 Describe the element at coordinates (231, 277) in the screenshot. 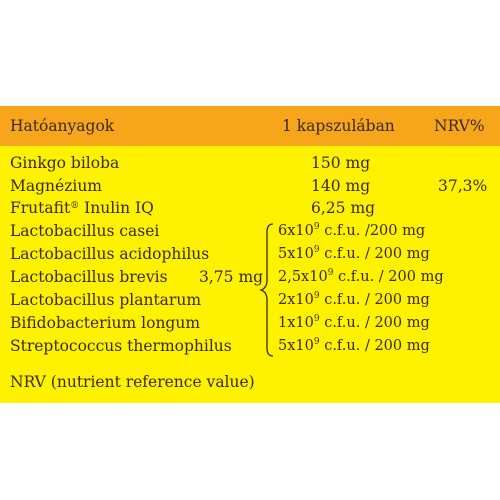

I see `probiotic-group-total: 3,75 mg` at that location.